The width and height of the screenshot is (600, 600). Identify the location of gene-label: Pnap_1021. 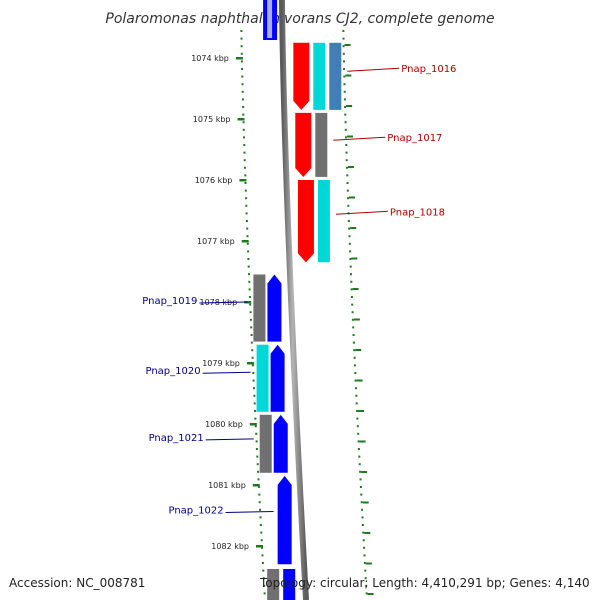
(176, 438).